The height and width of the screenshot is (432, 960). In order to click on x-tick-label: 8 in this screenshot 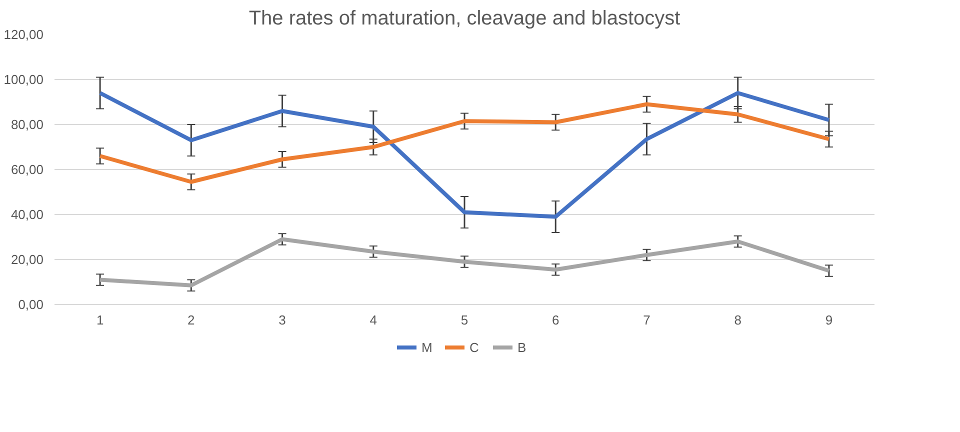, I will do `click(738, 320)`.